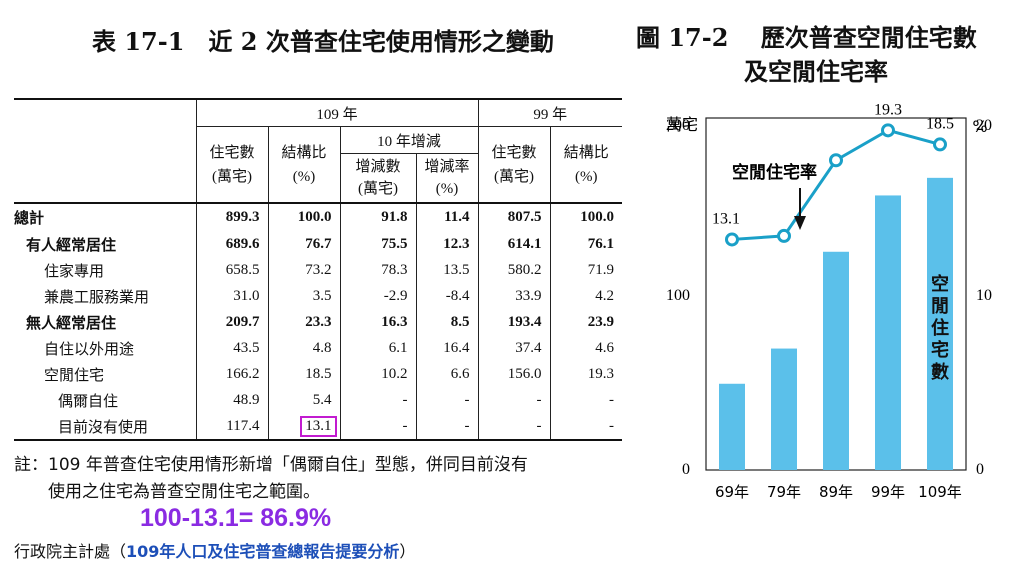 The width and height of the screenshot is (1024, 575). I want to click on cell: 18.5, so click(303, 374).